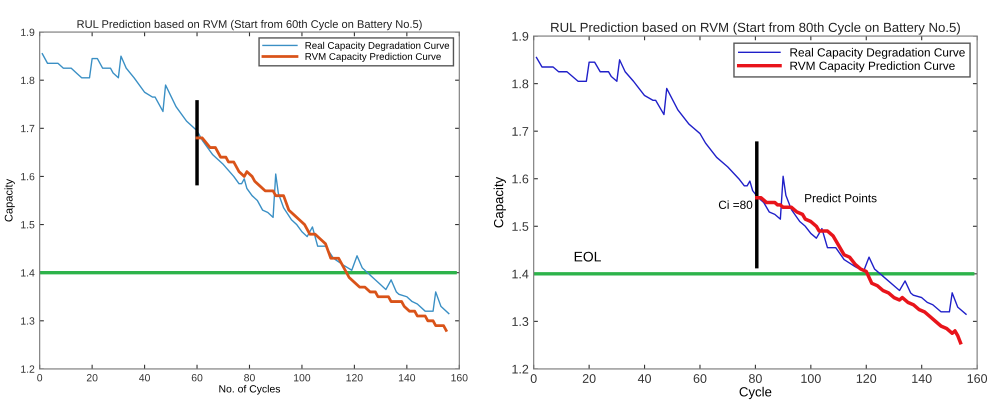 This screenshot has height=401, width=992. Describe the element at coordinates (322, 234) in the screenshot. I see `line-series` at that location.